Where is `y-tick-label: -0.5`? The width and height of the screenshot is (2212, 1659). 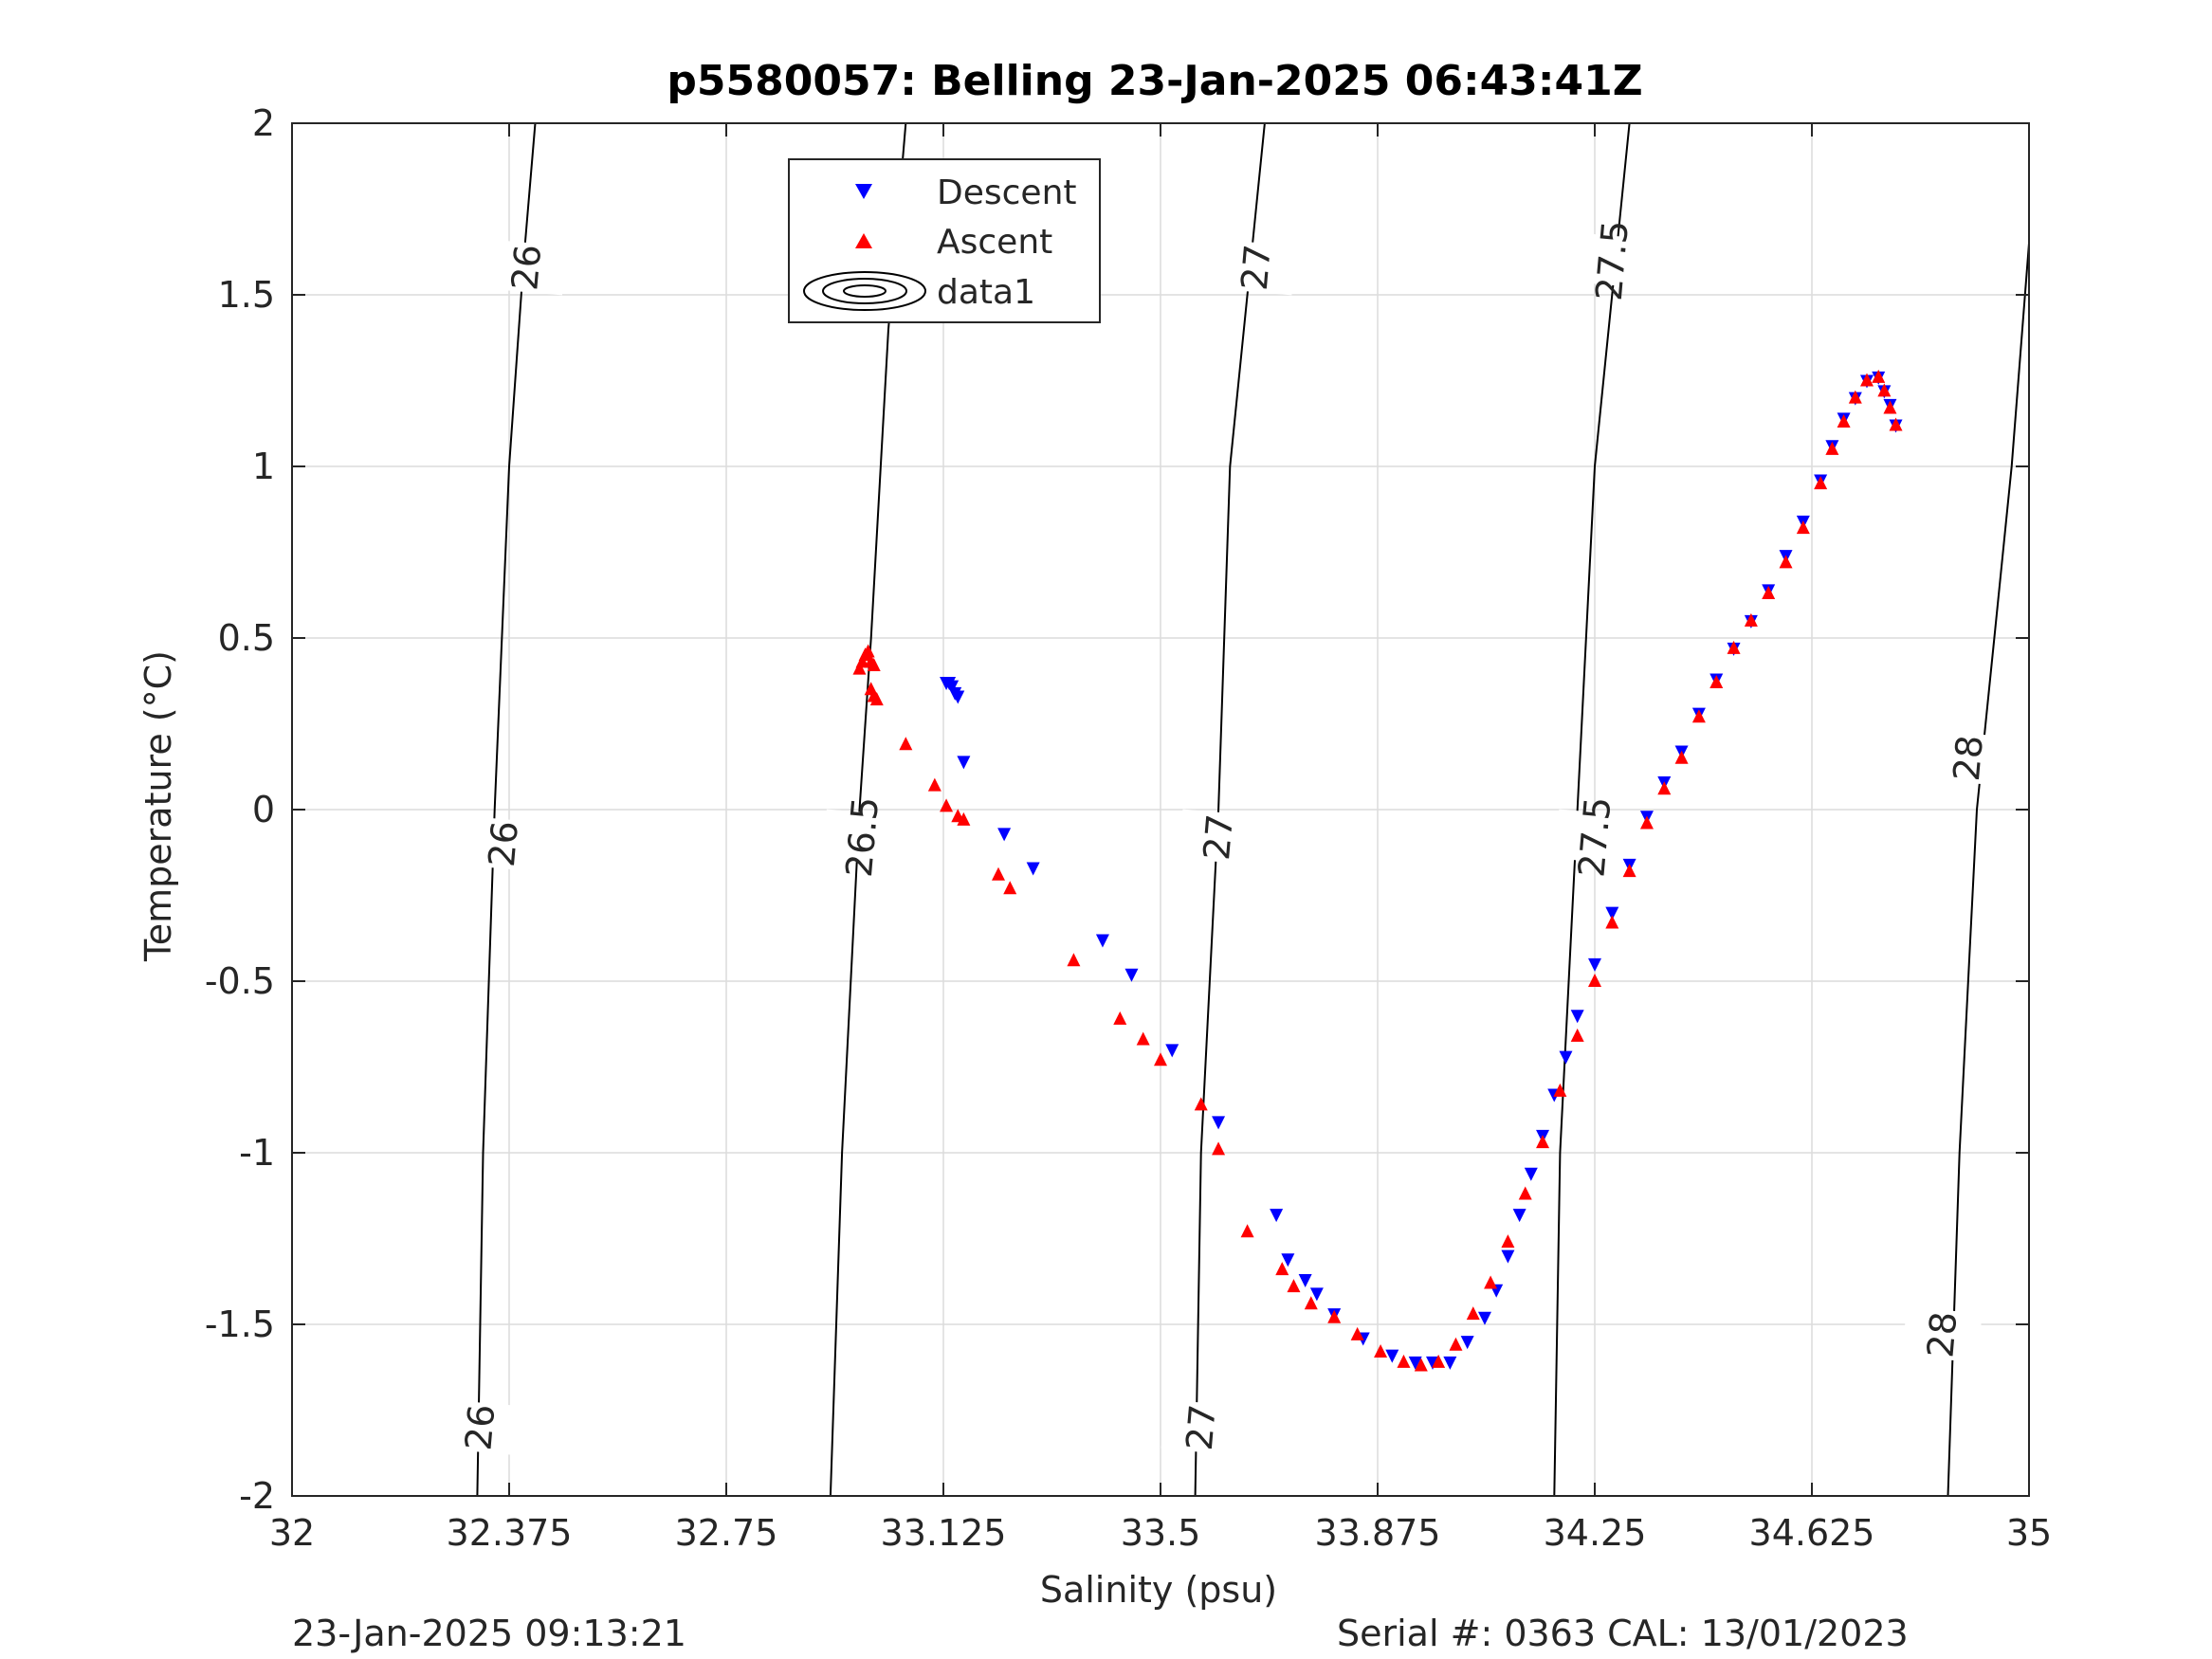
y-tick-label: -0.5 is located at coordinates (240, 981).